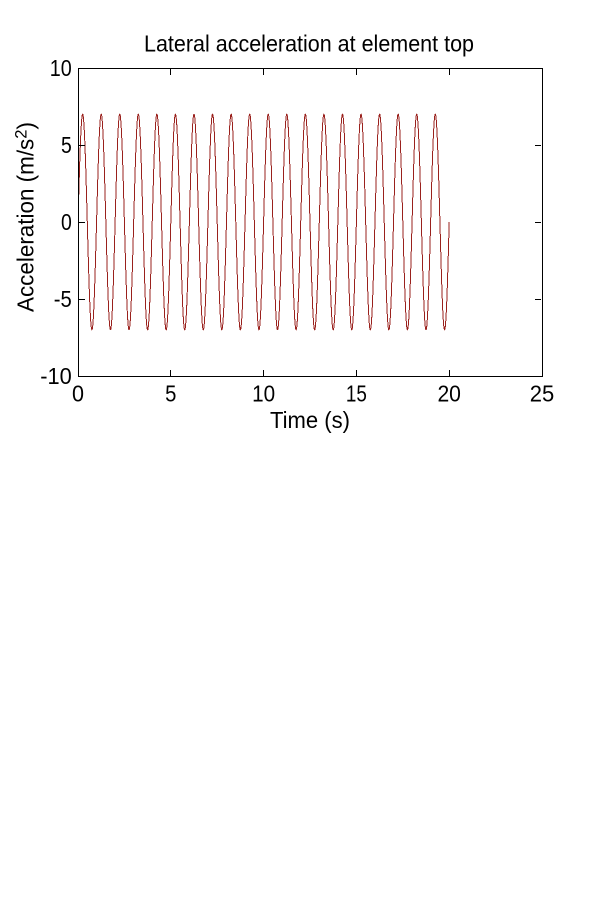 This screenshot has width=600, height=900. I want to click on svg-text:Lateral acceleration at elemen: Lateral acceleration at element top, so click(309, 44).